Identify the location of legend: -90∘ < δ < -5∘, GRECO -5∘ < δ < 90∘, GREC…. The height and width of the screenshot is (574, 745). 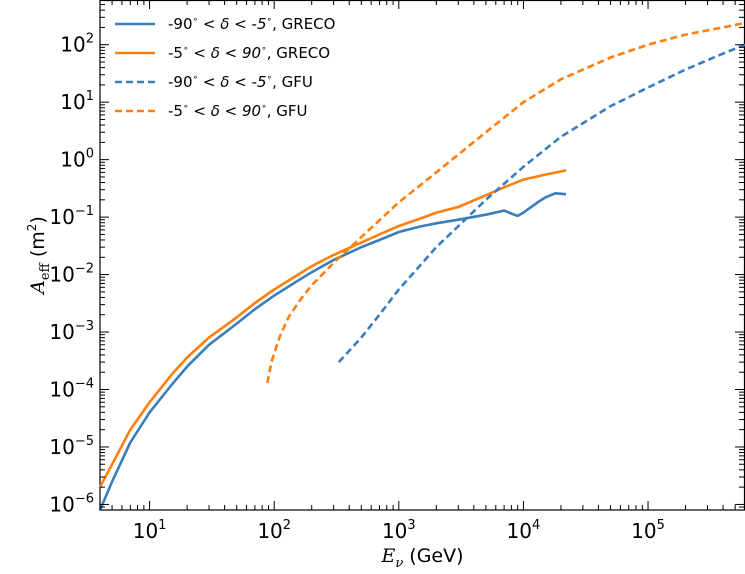
(225, 67).